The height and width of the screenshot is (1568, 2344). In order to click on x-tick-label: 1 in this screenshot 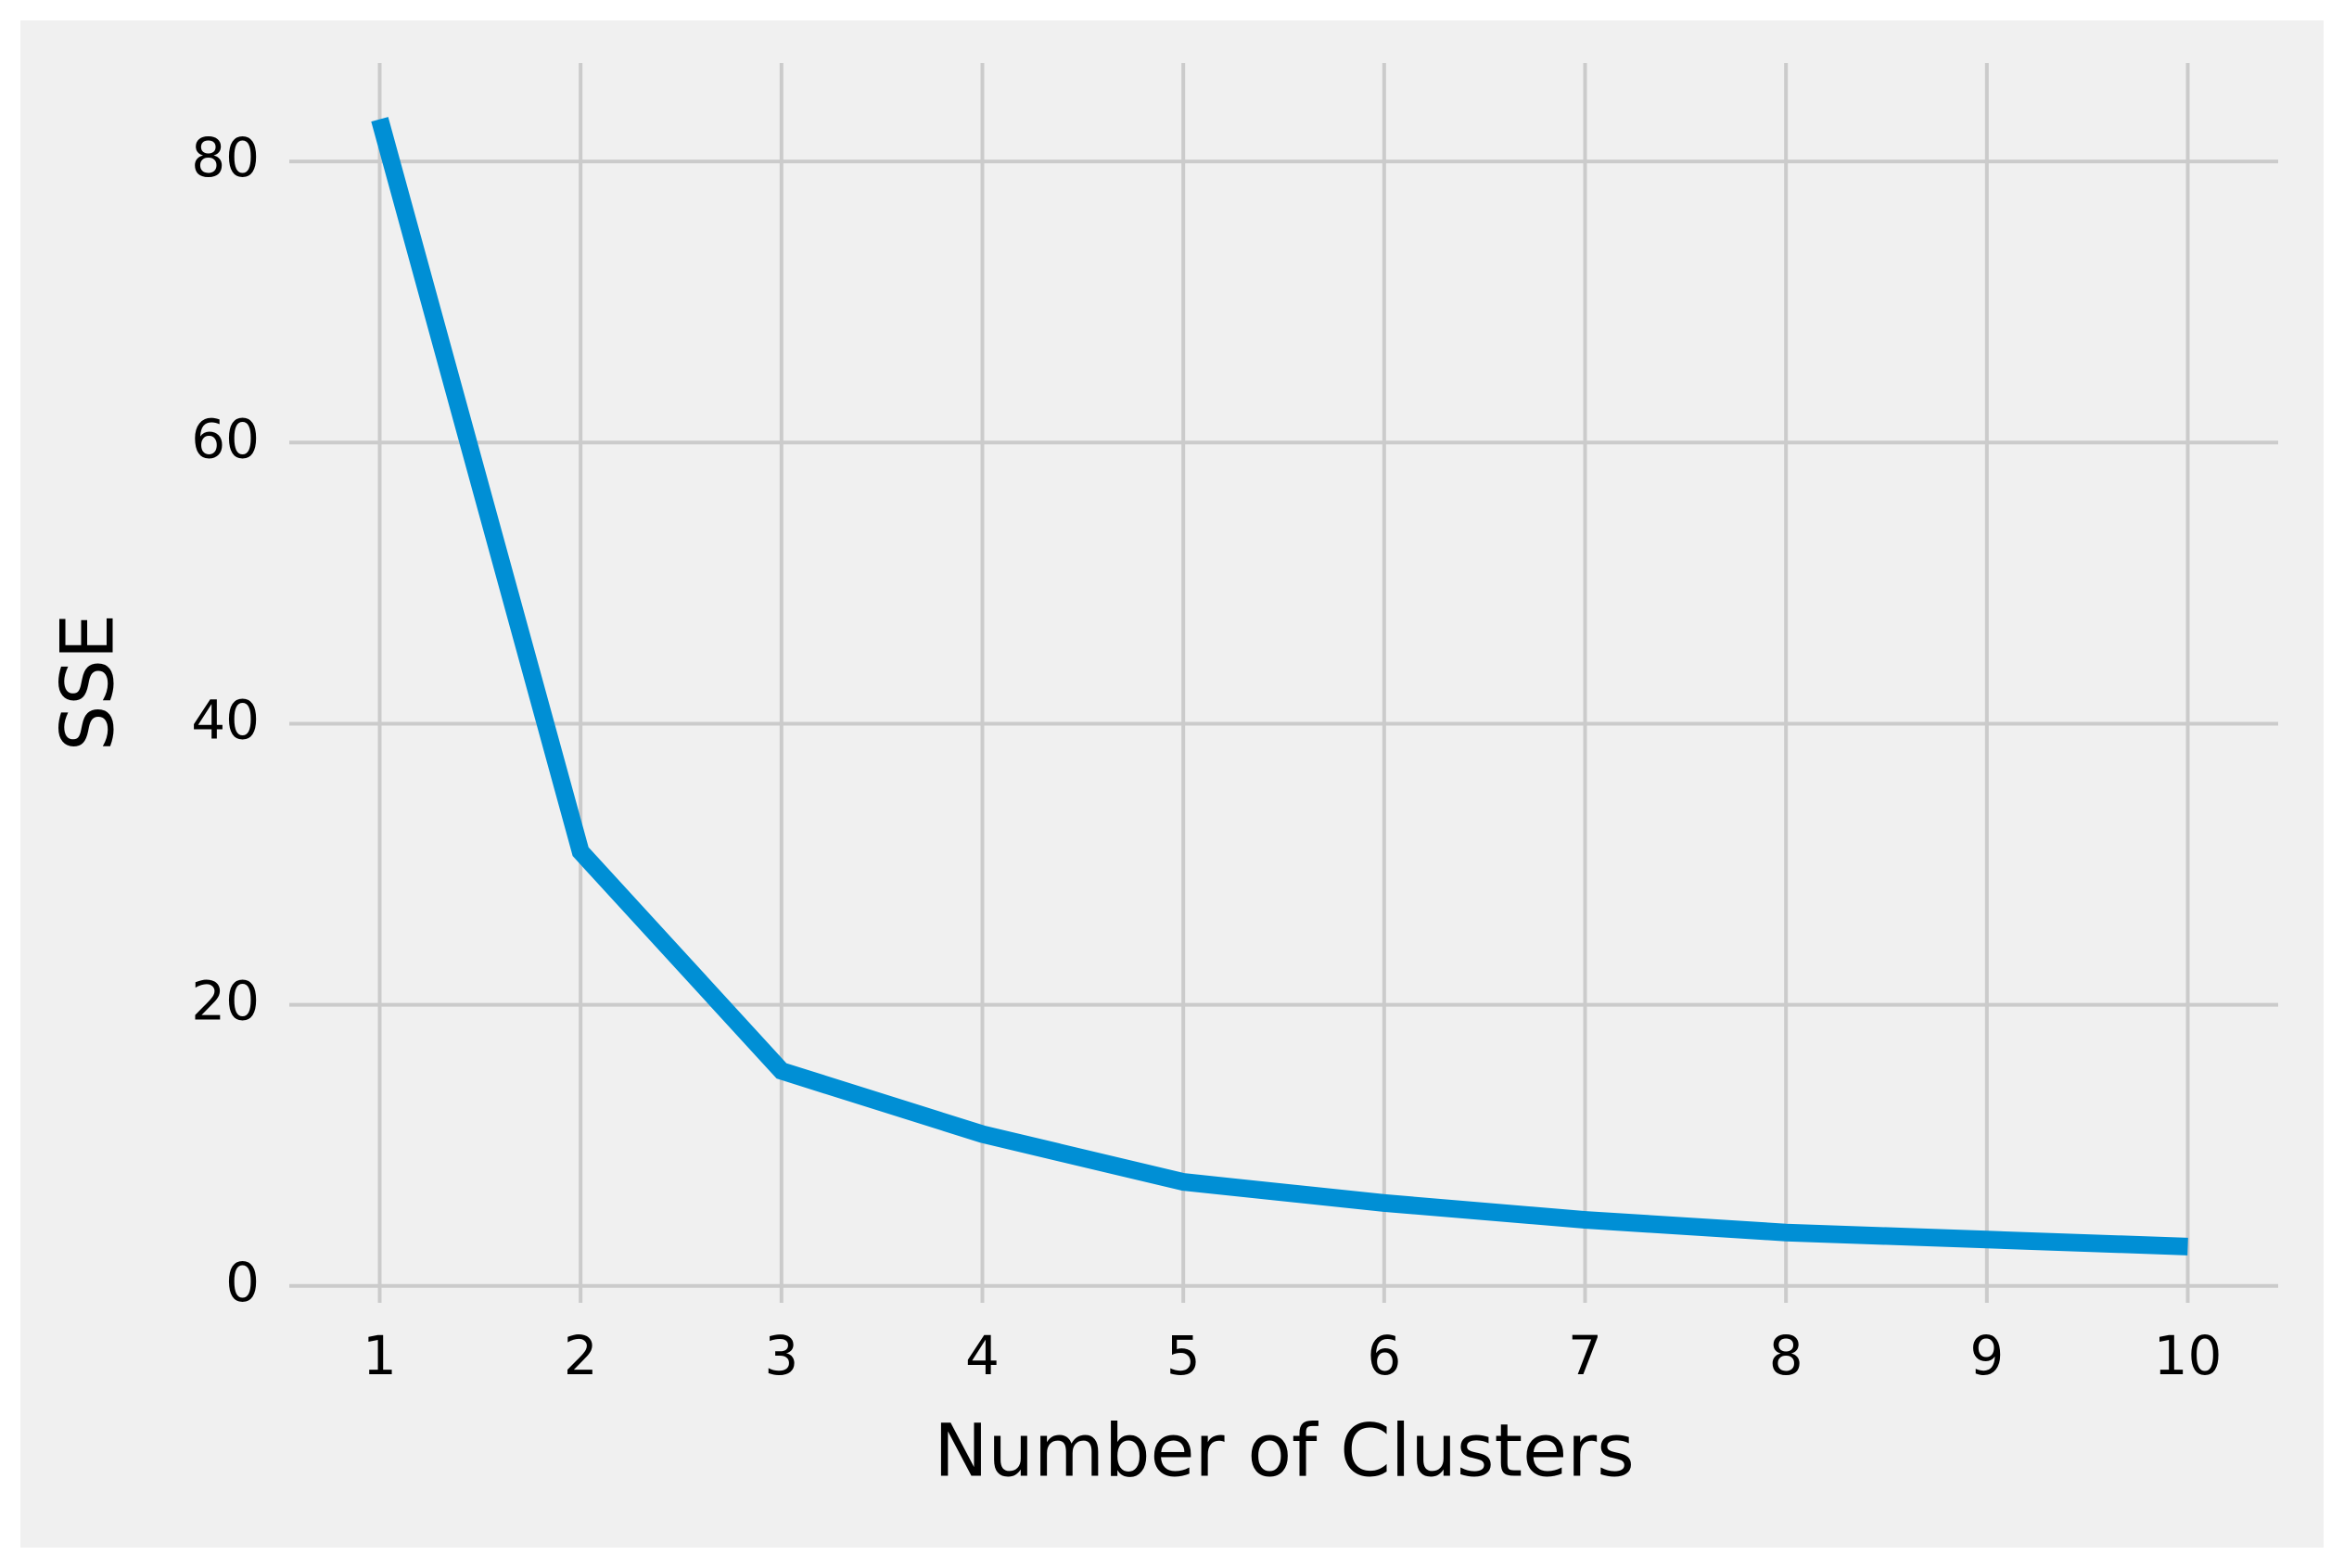, I will do `click(380, 1355)`.